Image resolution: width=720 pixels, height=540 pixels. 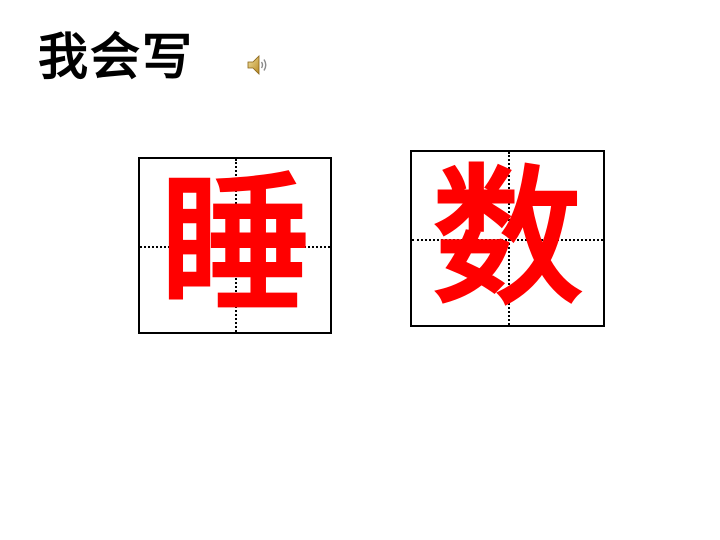 I want to click on speaker-sound-icon, so click(x=258, y=65).